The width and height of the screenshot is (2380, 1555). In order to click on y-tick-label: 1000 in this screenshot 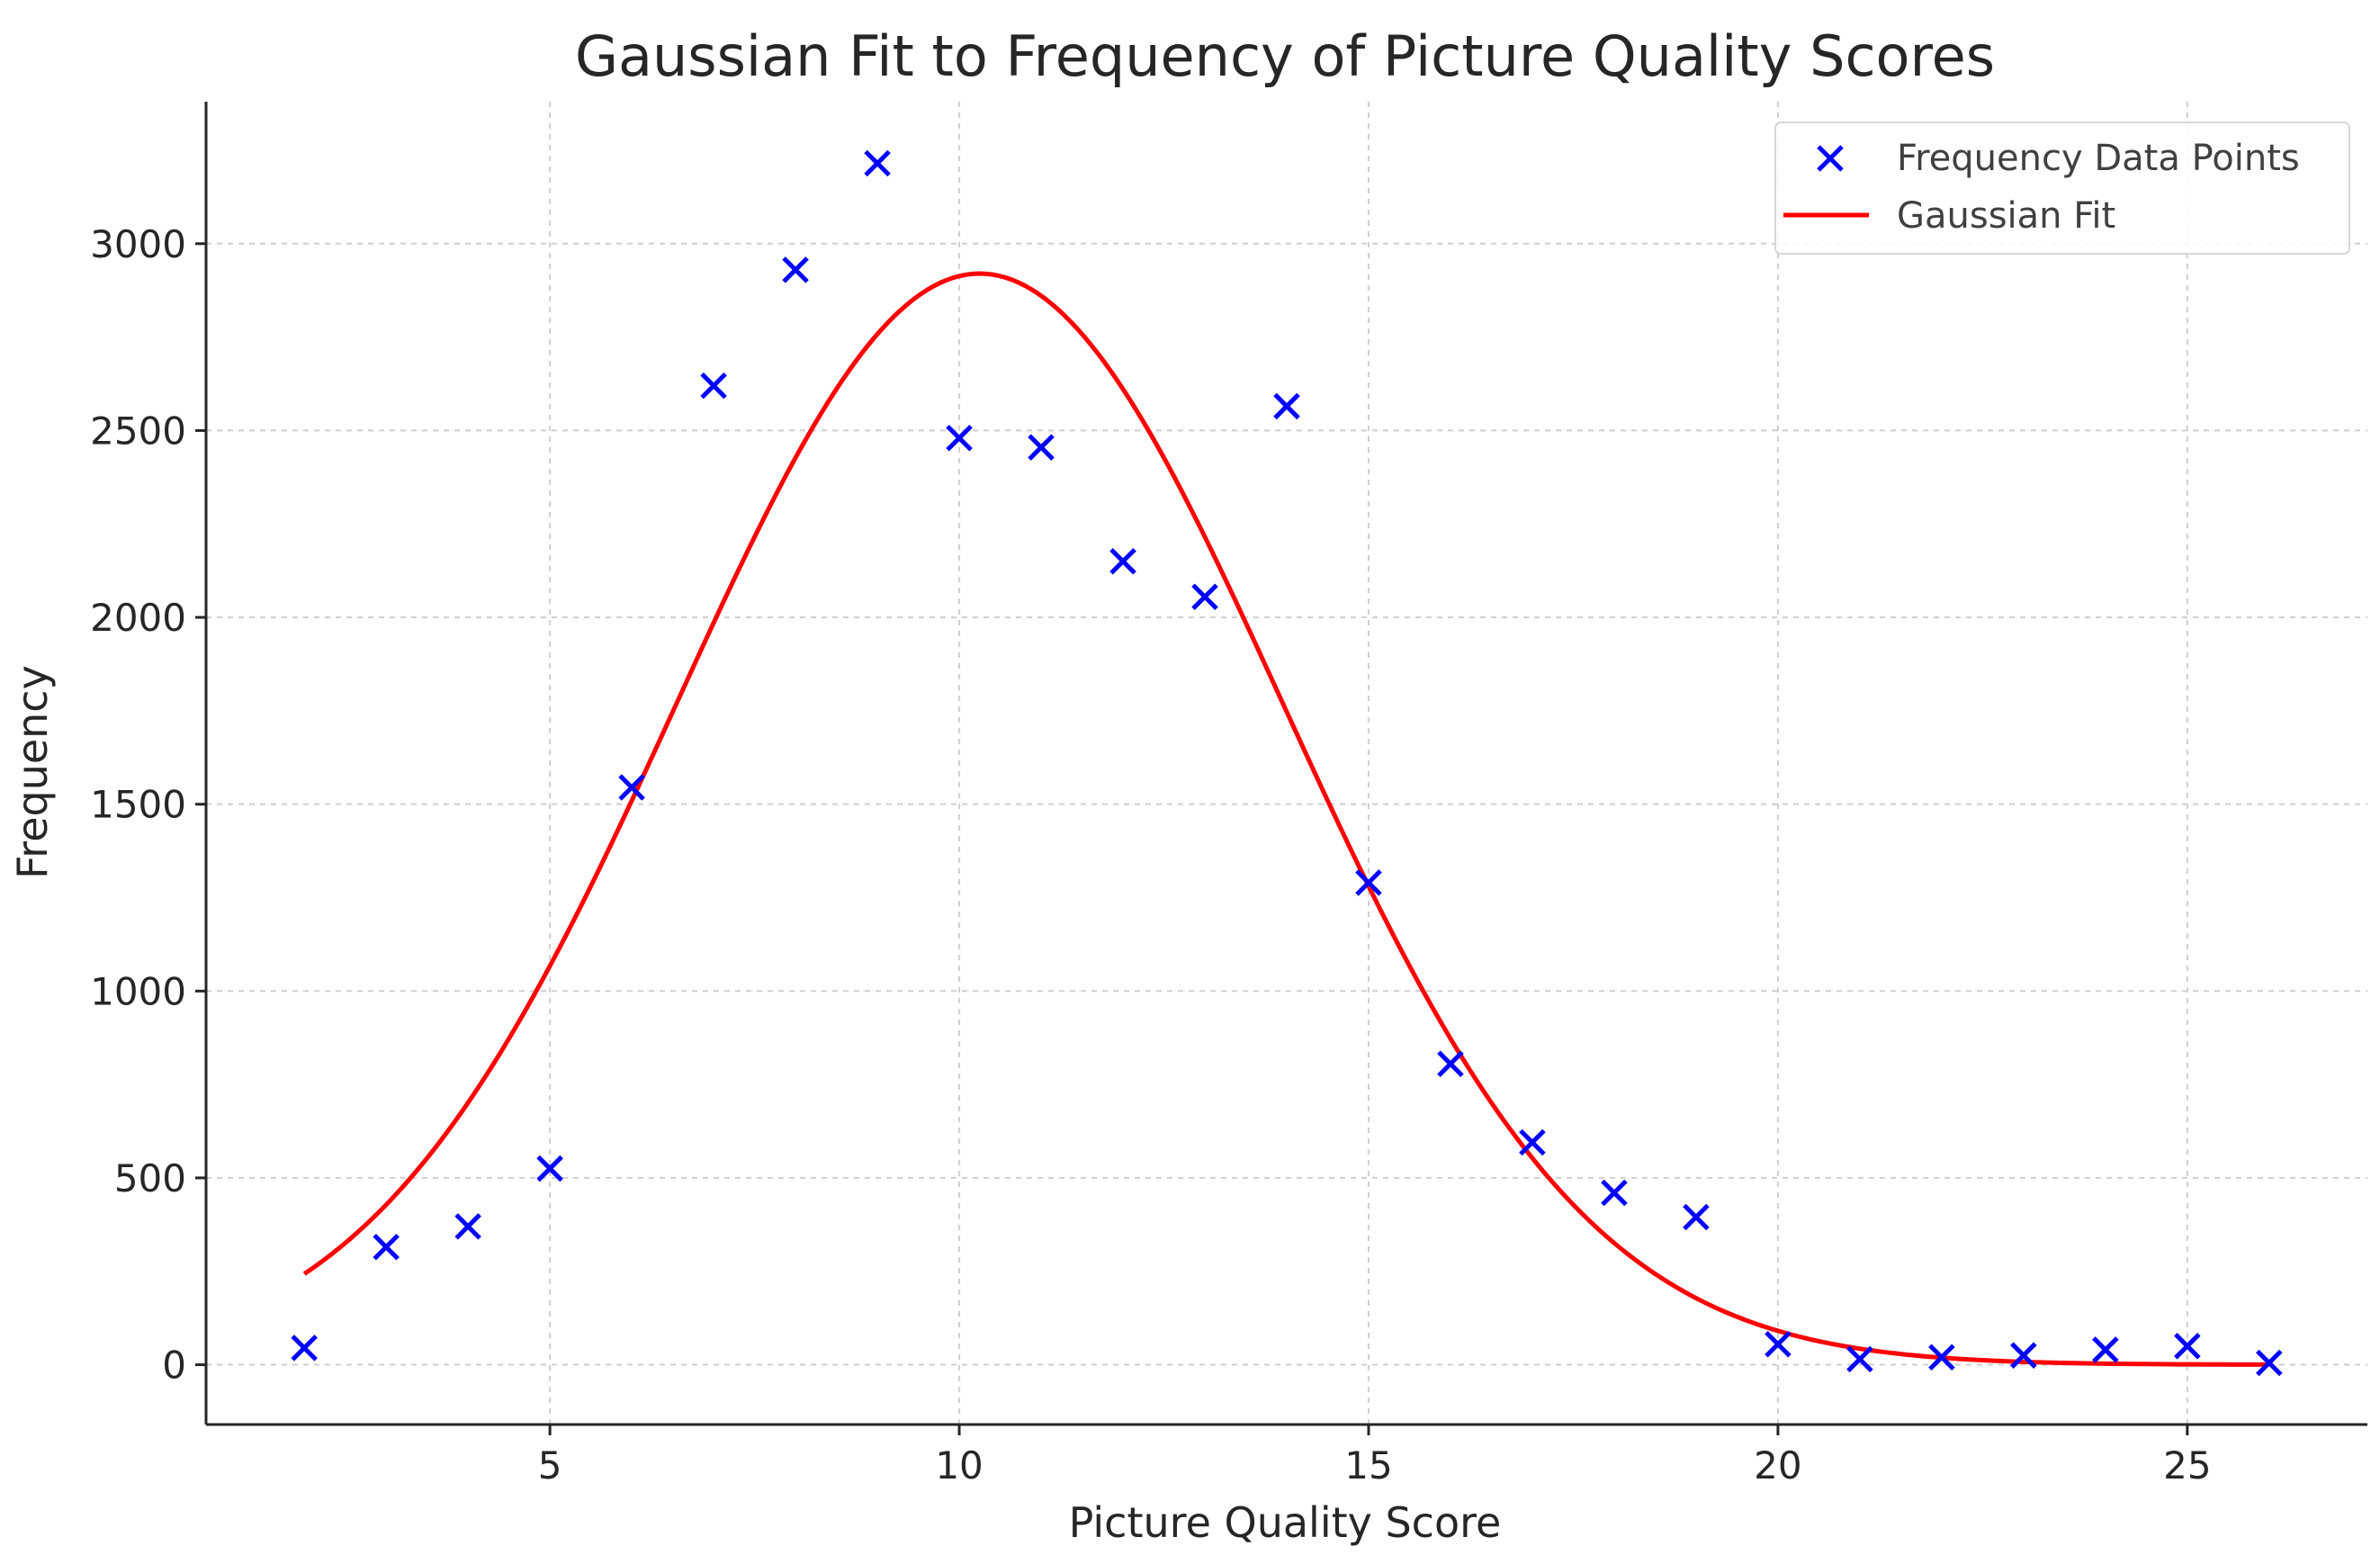, I will do `click(138, 991)`.